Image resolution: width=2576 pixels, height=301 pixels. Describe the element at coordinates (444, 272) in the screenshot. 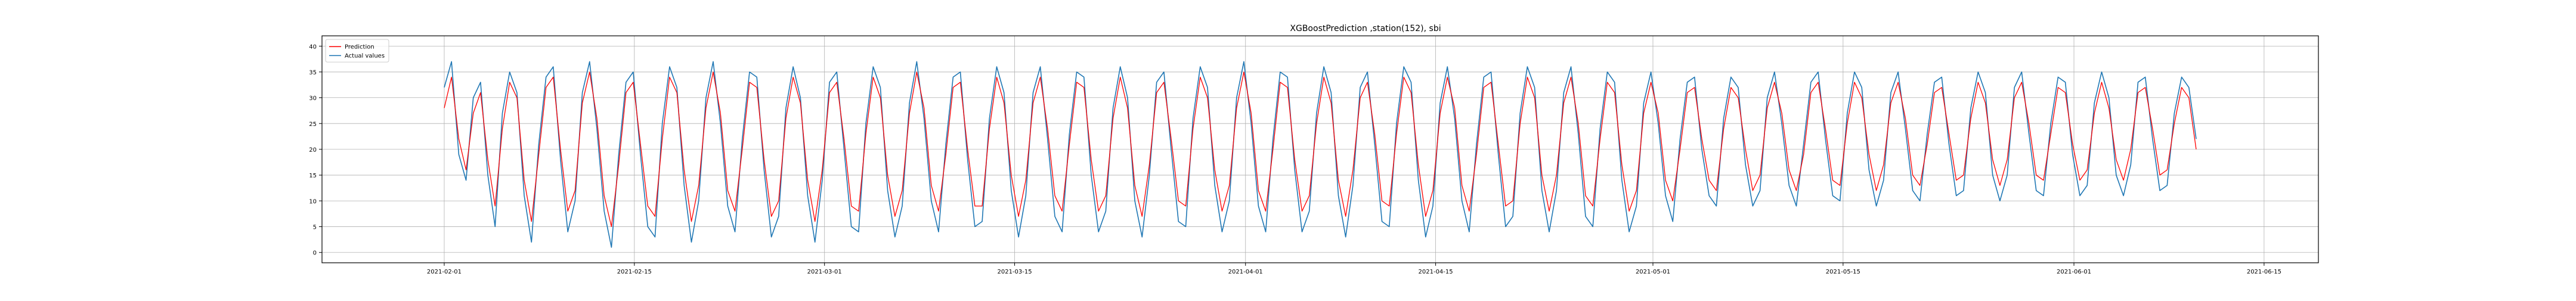

I see `x-tick-label: 2021-02-01` at that location.